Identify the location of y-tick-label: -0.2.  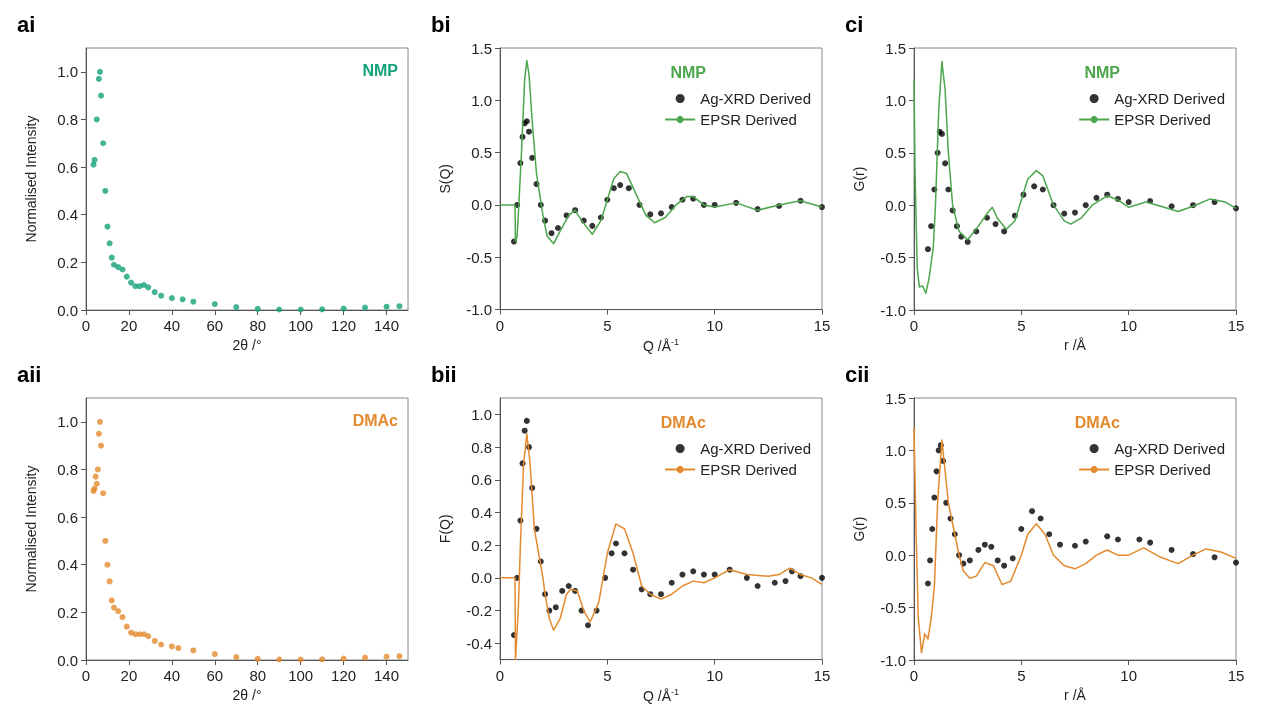
(479, 611).